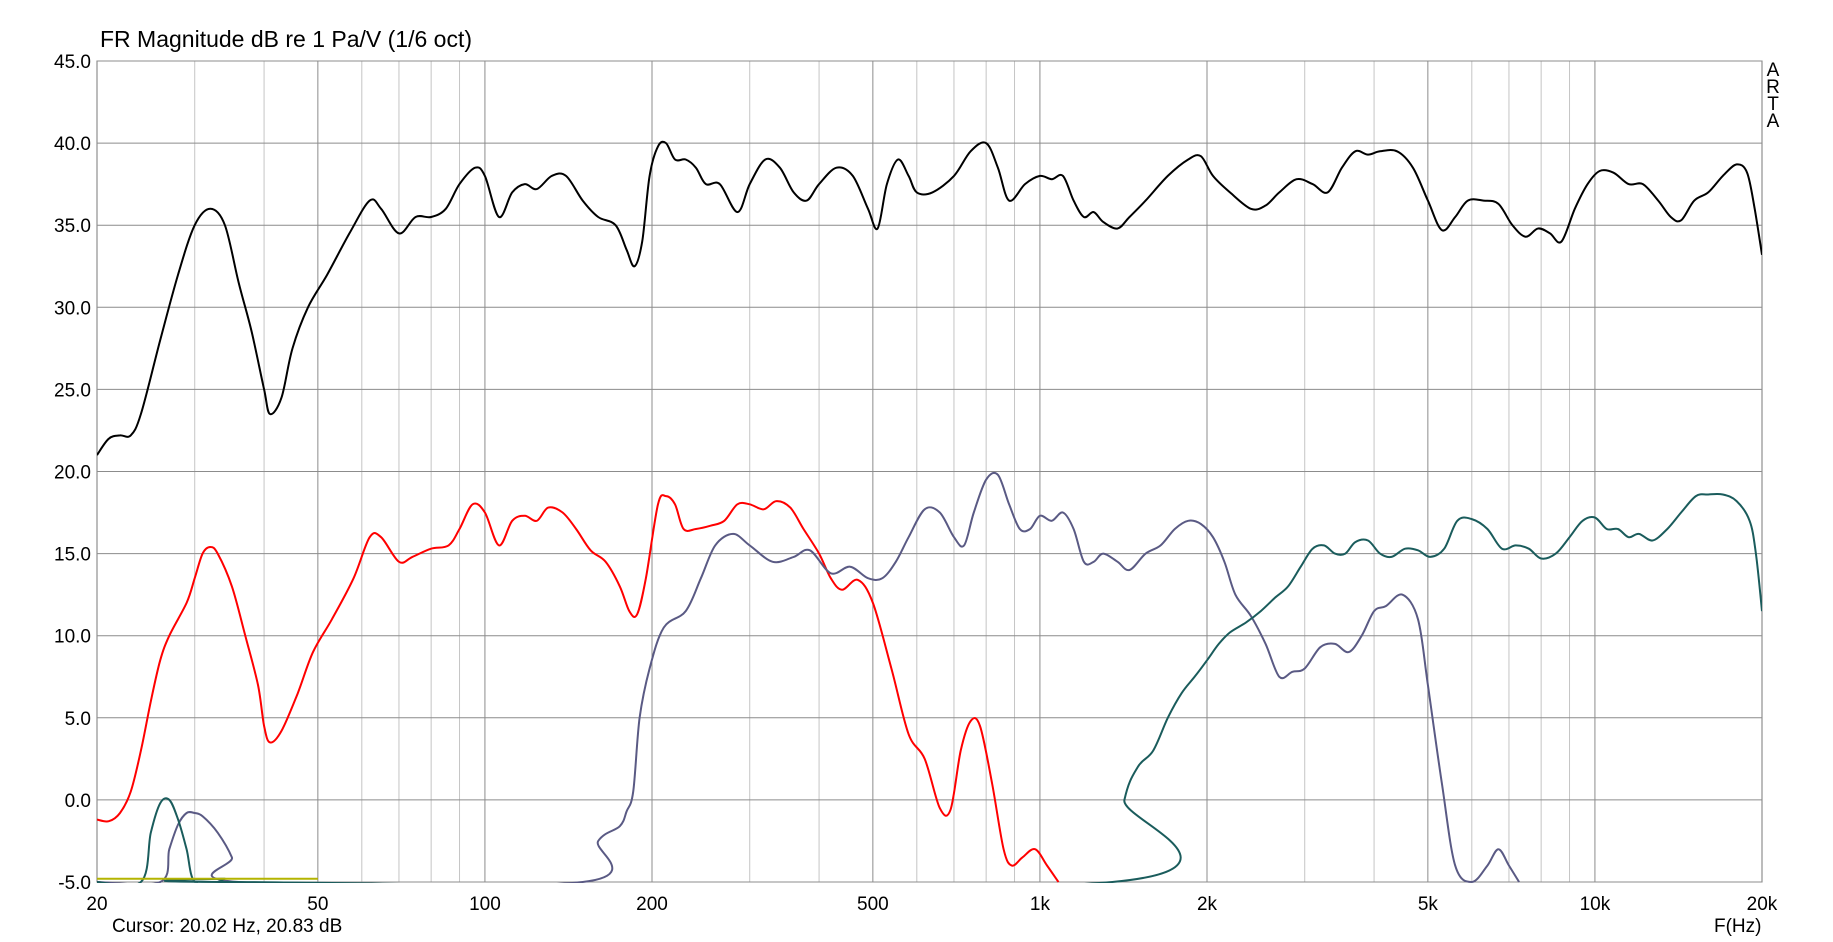 This screenshot has width=1833, height=942. What do you see at coordinates (74, 883) in the screenshot?
I see `y-tick-label: -5.0` at bounding box center [74, 883].